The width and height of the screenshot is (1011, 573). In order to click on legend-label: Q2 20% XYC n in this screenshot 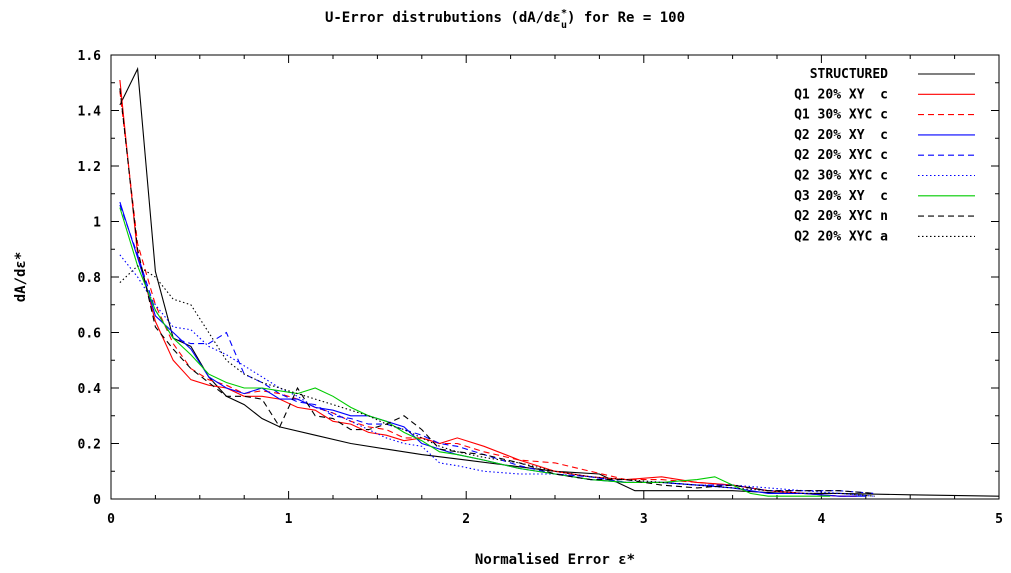, I will do `click(841, 216)`.